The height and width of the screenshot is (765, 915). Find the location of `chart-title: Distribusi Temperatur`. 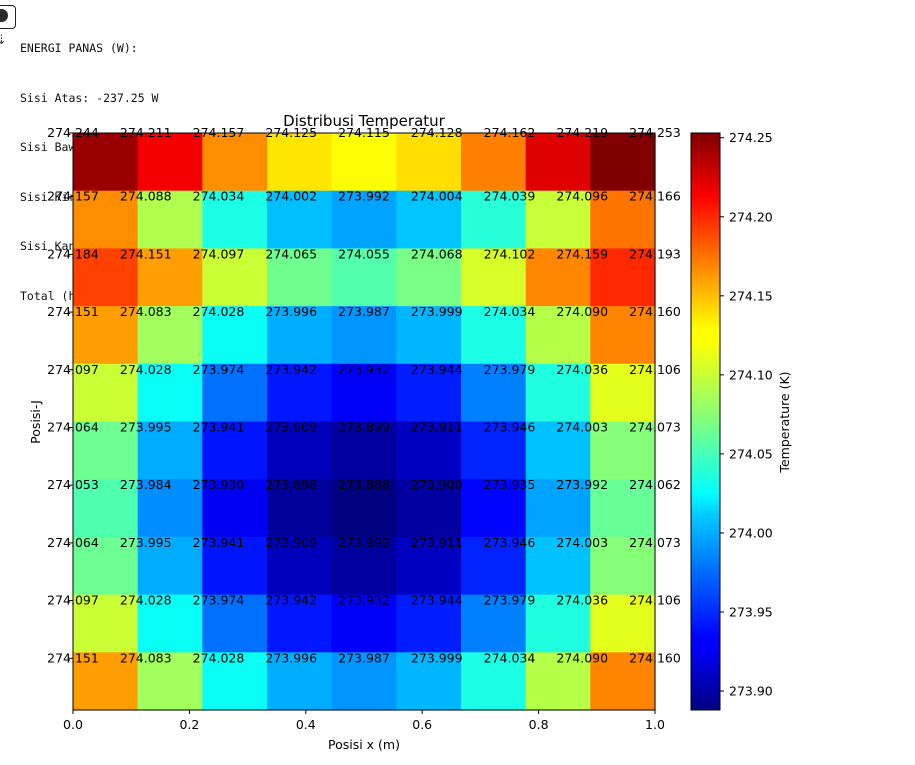

chart-title: Distribusi Temperatur is located at coordinates (364, 121).